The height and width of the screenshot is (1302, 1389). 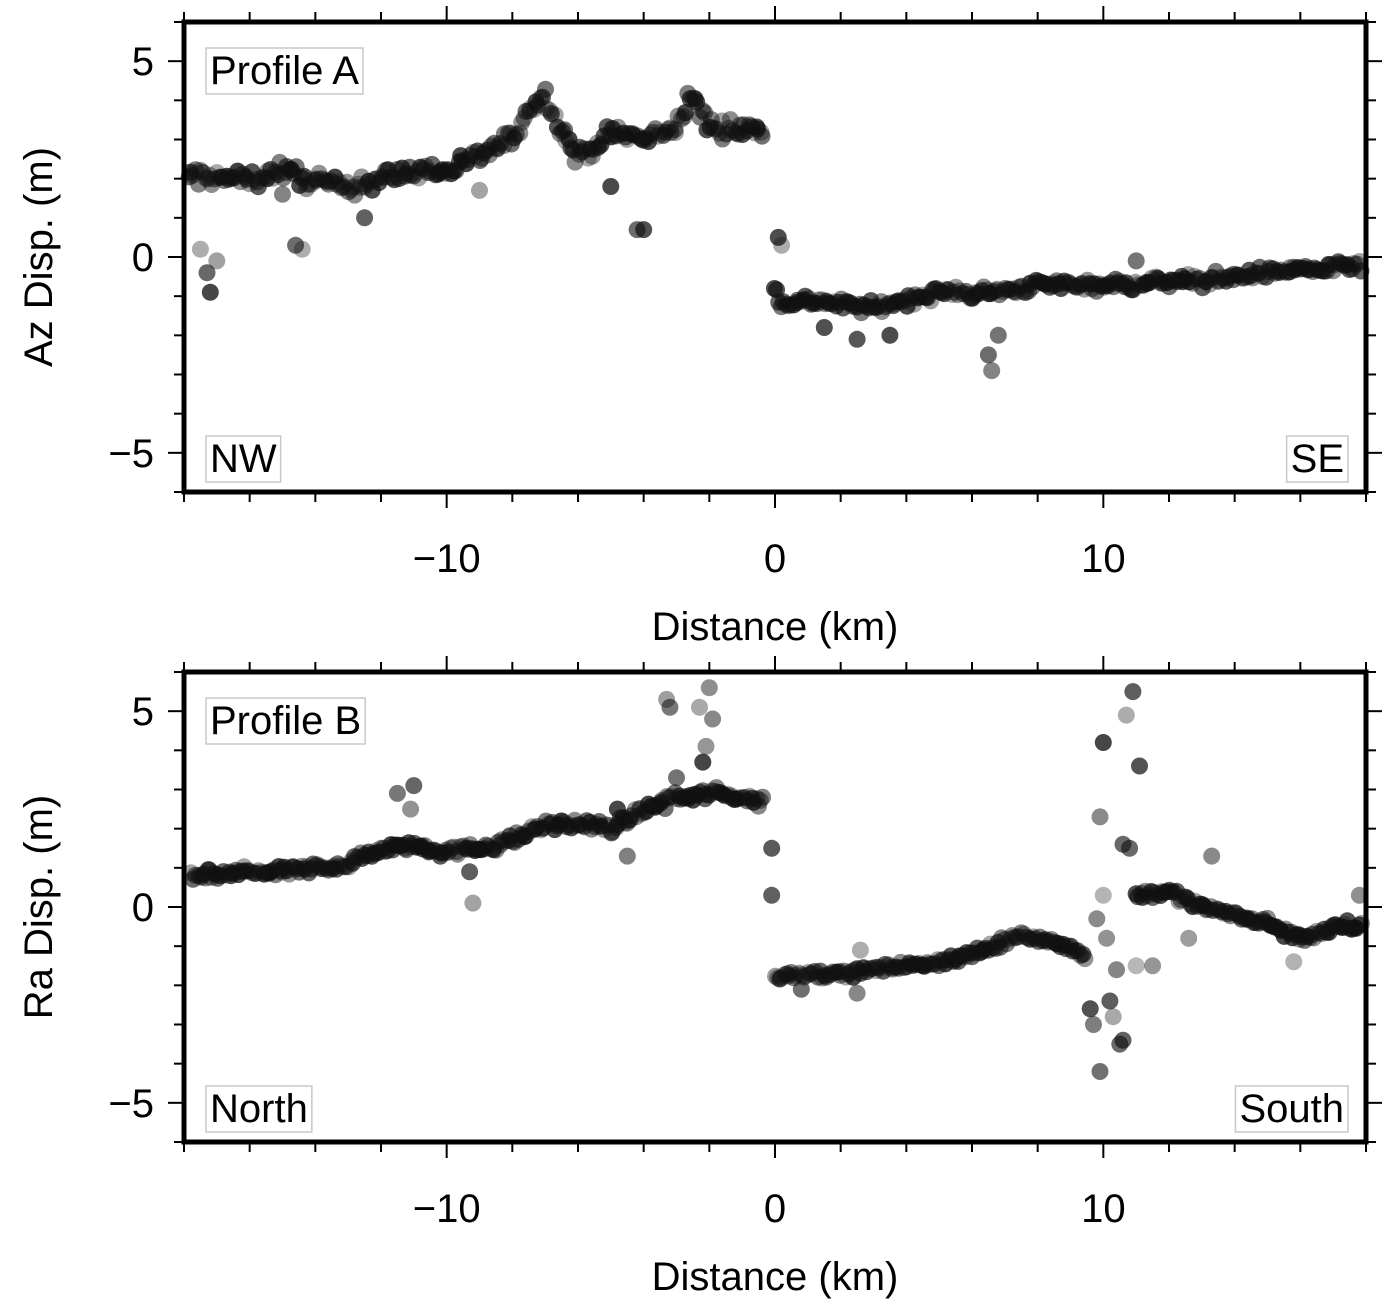 What do you see at coordinates (775, 1277) in the screenshot?
I see `panel-b-x-axis-label: Distance (km)` at bounding box center [775, 1277].